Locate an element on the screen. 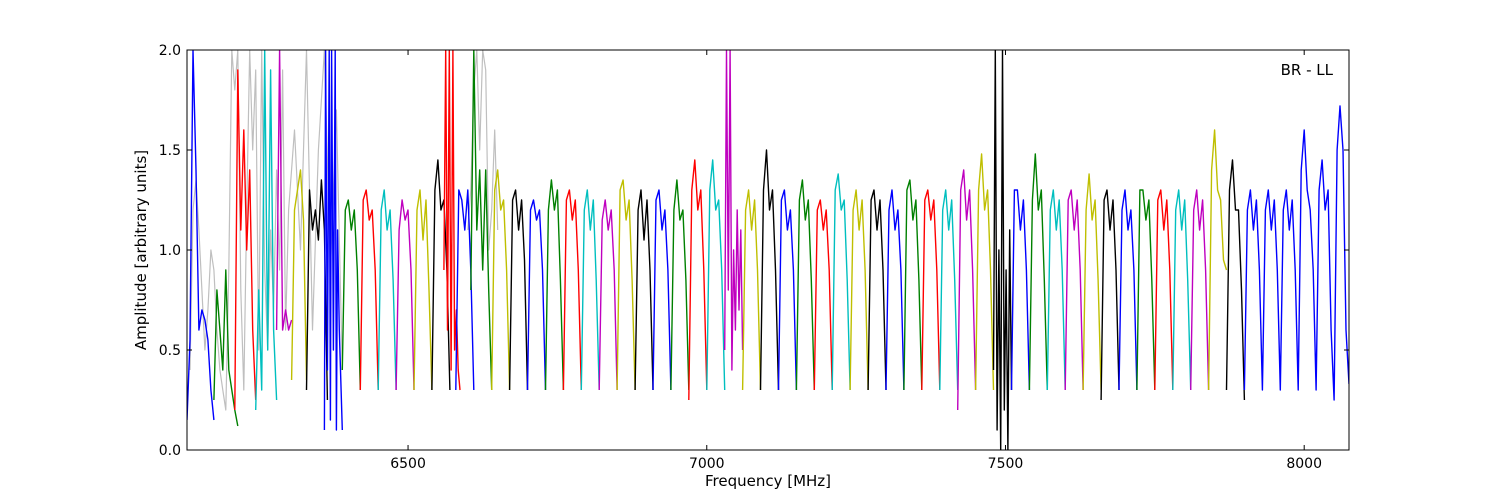 The width and height of the screenshot is (1500, 500). y-axis-title: Amplitude [arbitrary units] is located at coordinates (141, 250).